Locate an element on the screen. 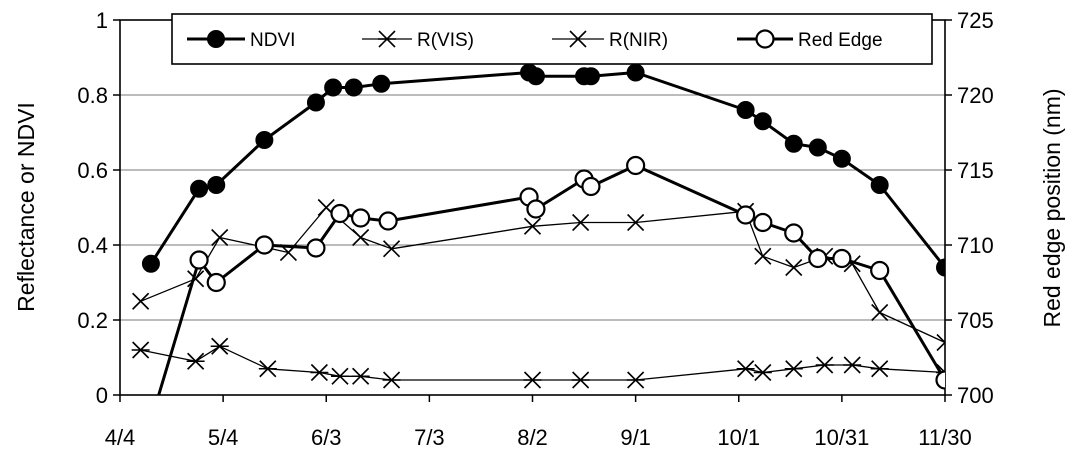  right-axis-title: Red edge position (nm) is located at coordinates (1052, 207).